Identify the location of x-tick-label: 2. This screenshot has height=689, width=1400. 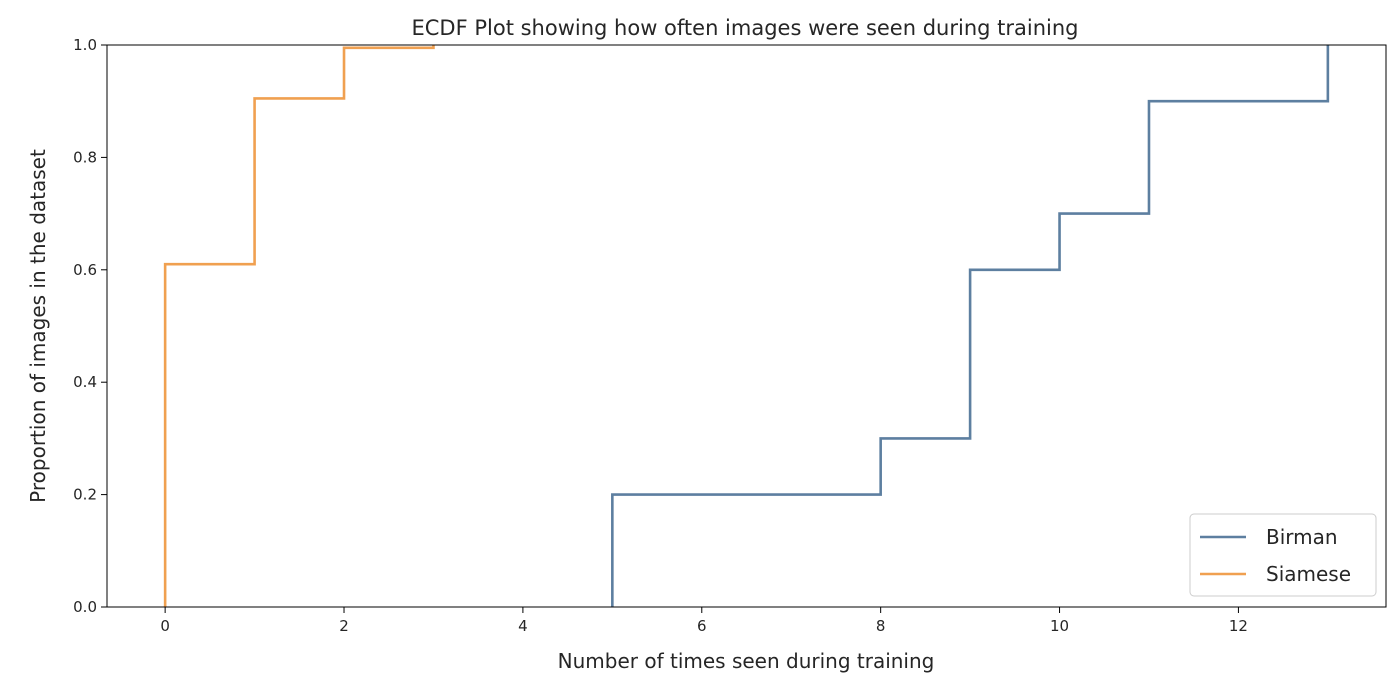
(344, 626).